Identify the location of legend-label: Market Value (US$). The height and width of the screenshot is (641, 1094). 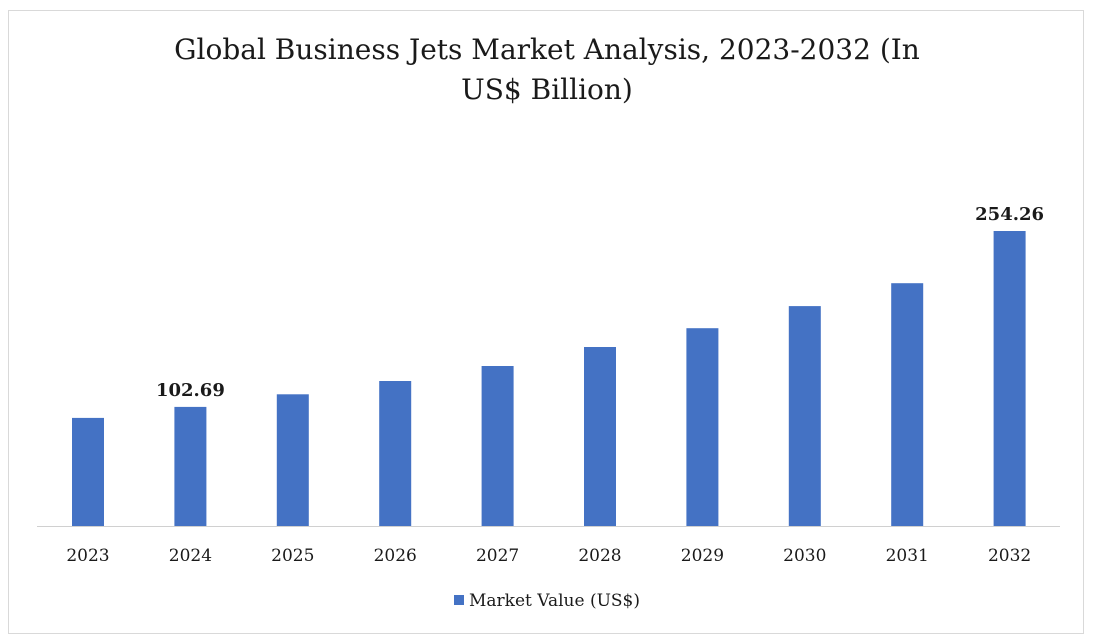
(554, 601).